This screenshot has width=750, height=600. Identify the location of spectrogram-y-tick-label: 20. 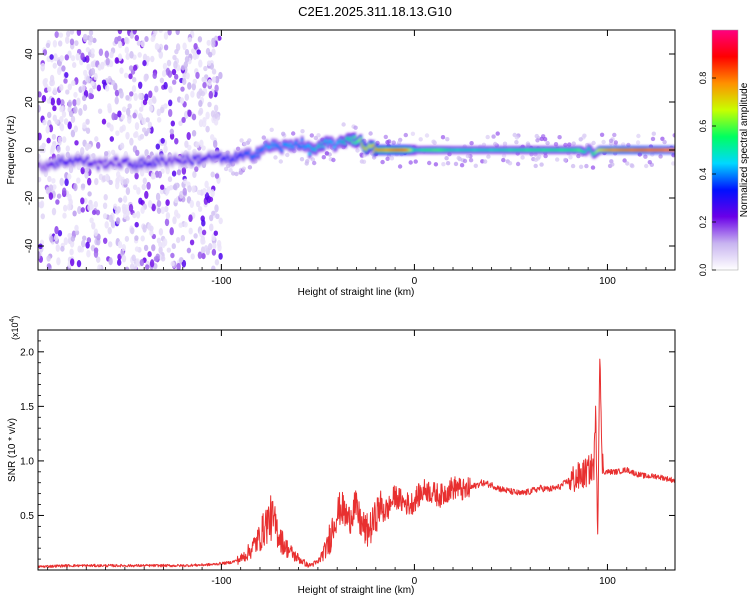
(29, 102).